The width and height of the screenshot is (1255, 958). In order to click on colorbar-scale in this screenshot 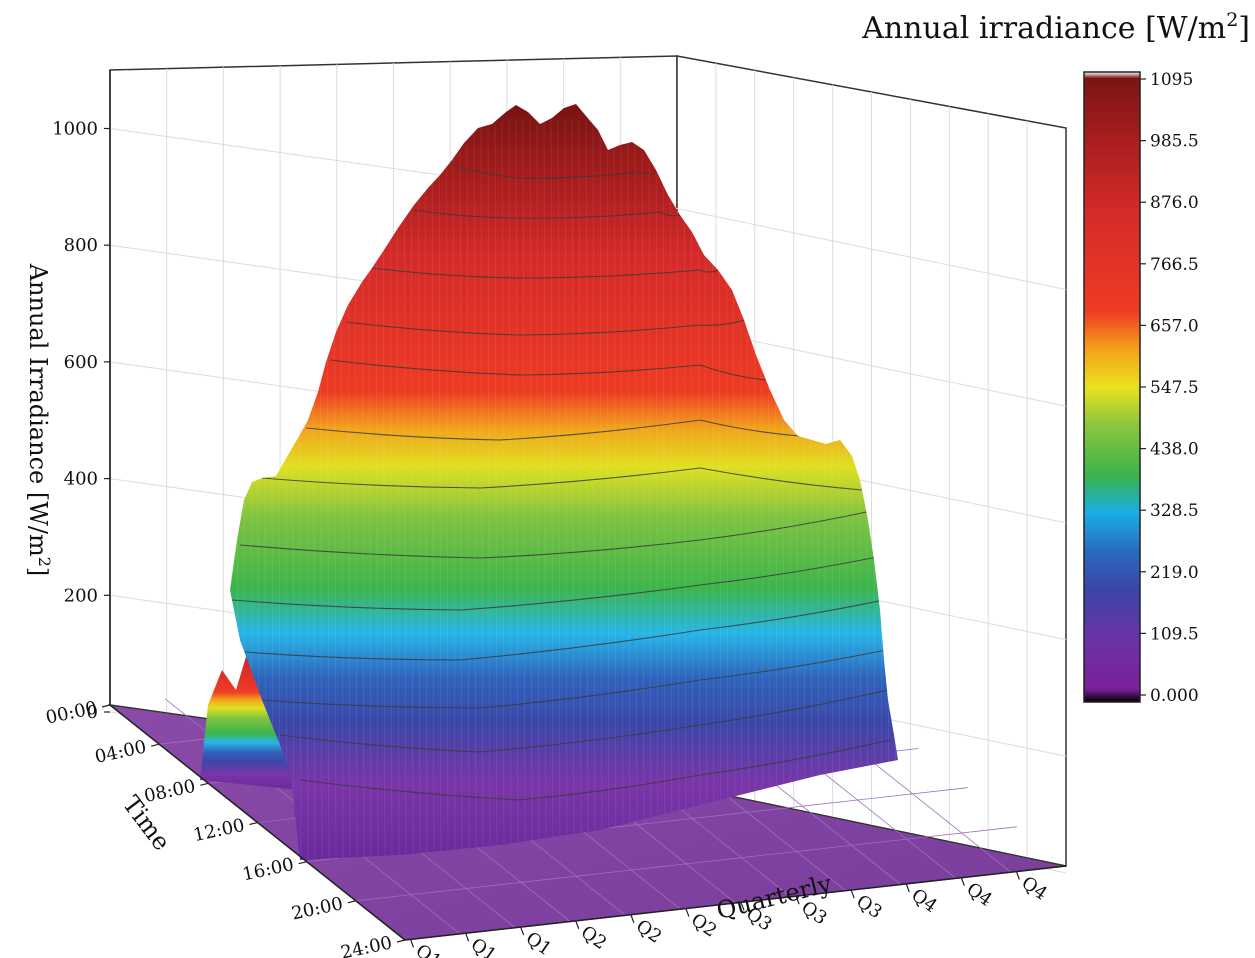, I will do `click(1112, 387)`.